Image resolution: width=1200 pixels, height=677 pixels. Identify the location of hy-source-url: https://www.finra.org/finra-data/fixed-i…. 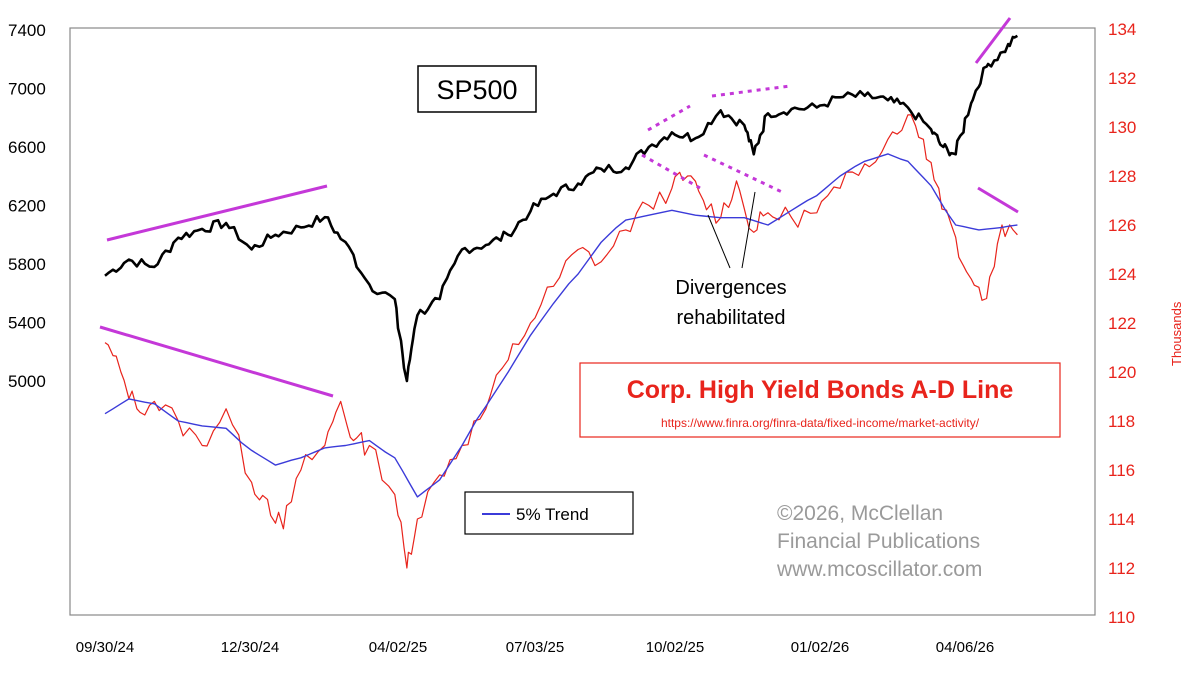
(820, 423).